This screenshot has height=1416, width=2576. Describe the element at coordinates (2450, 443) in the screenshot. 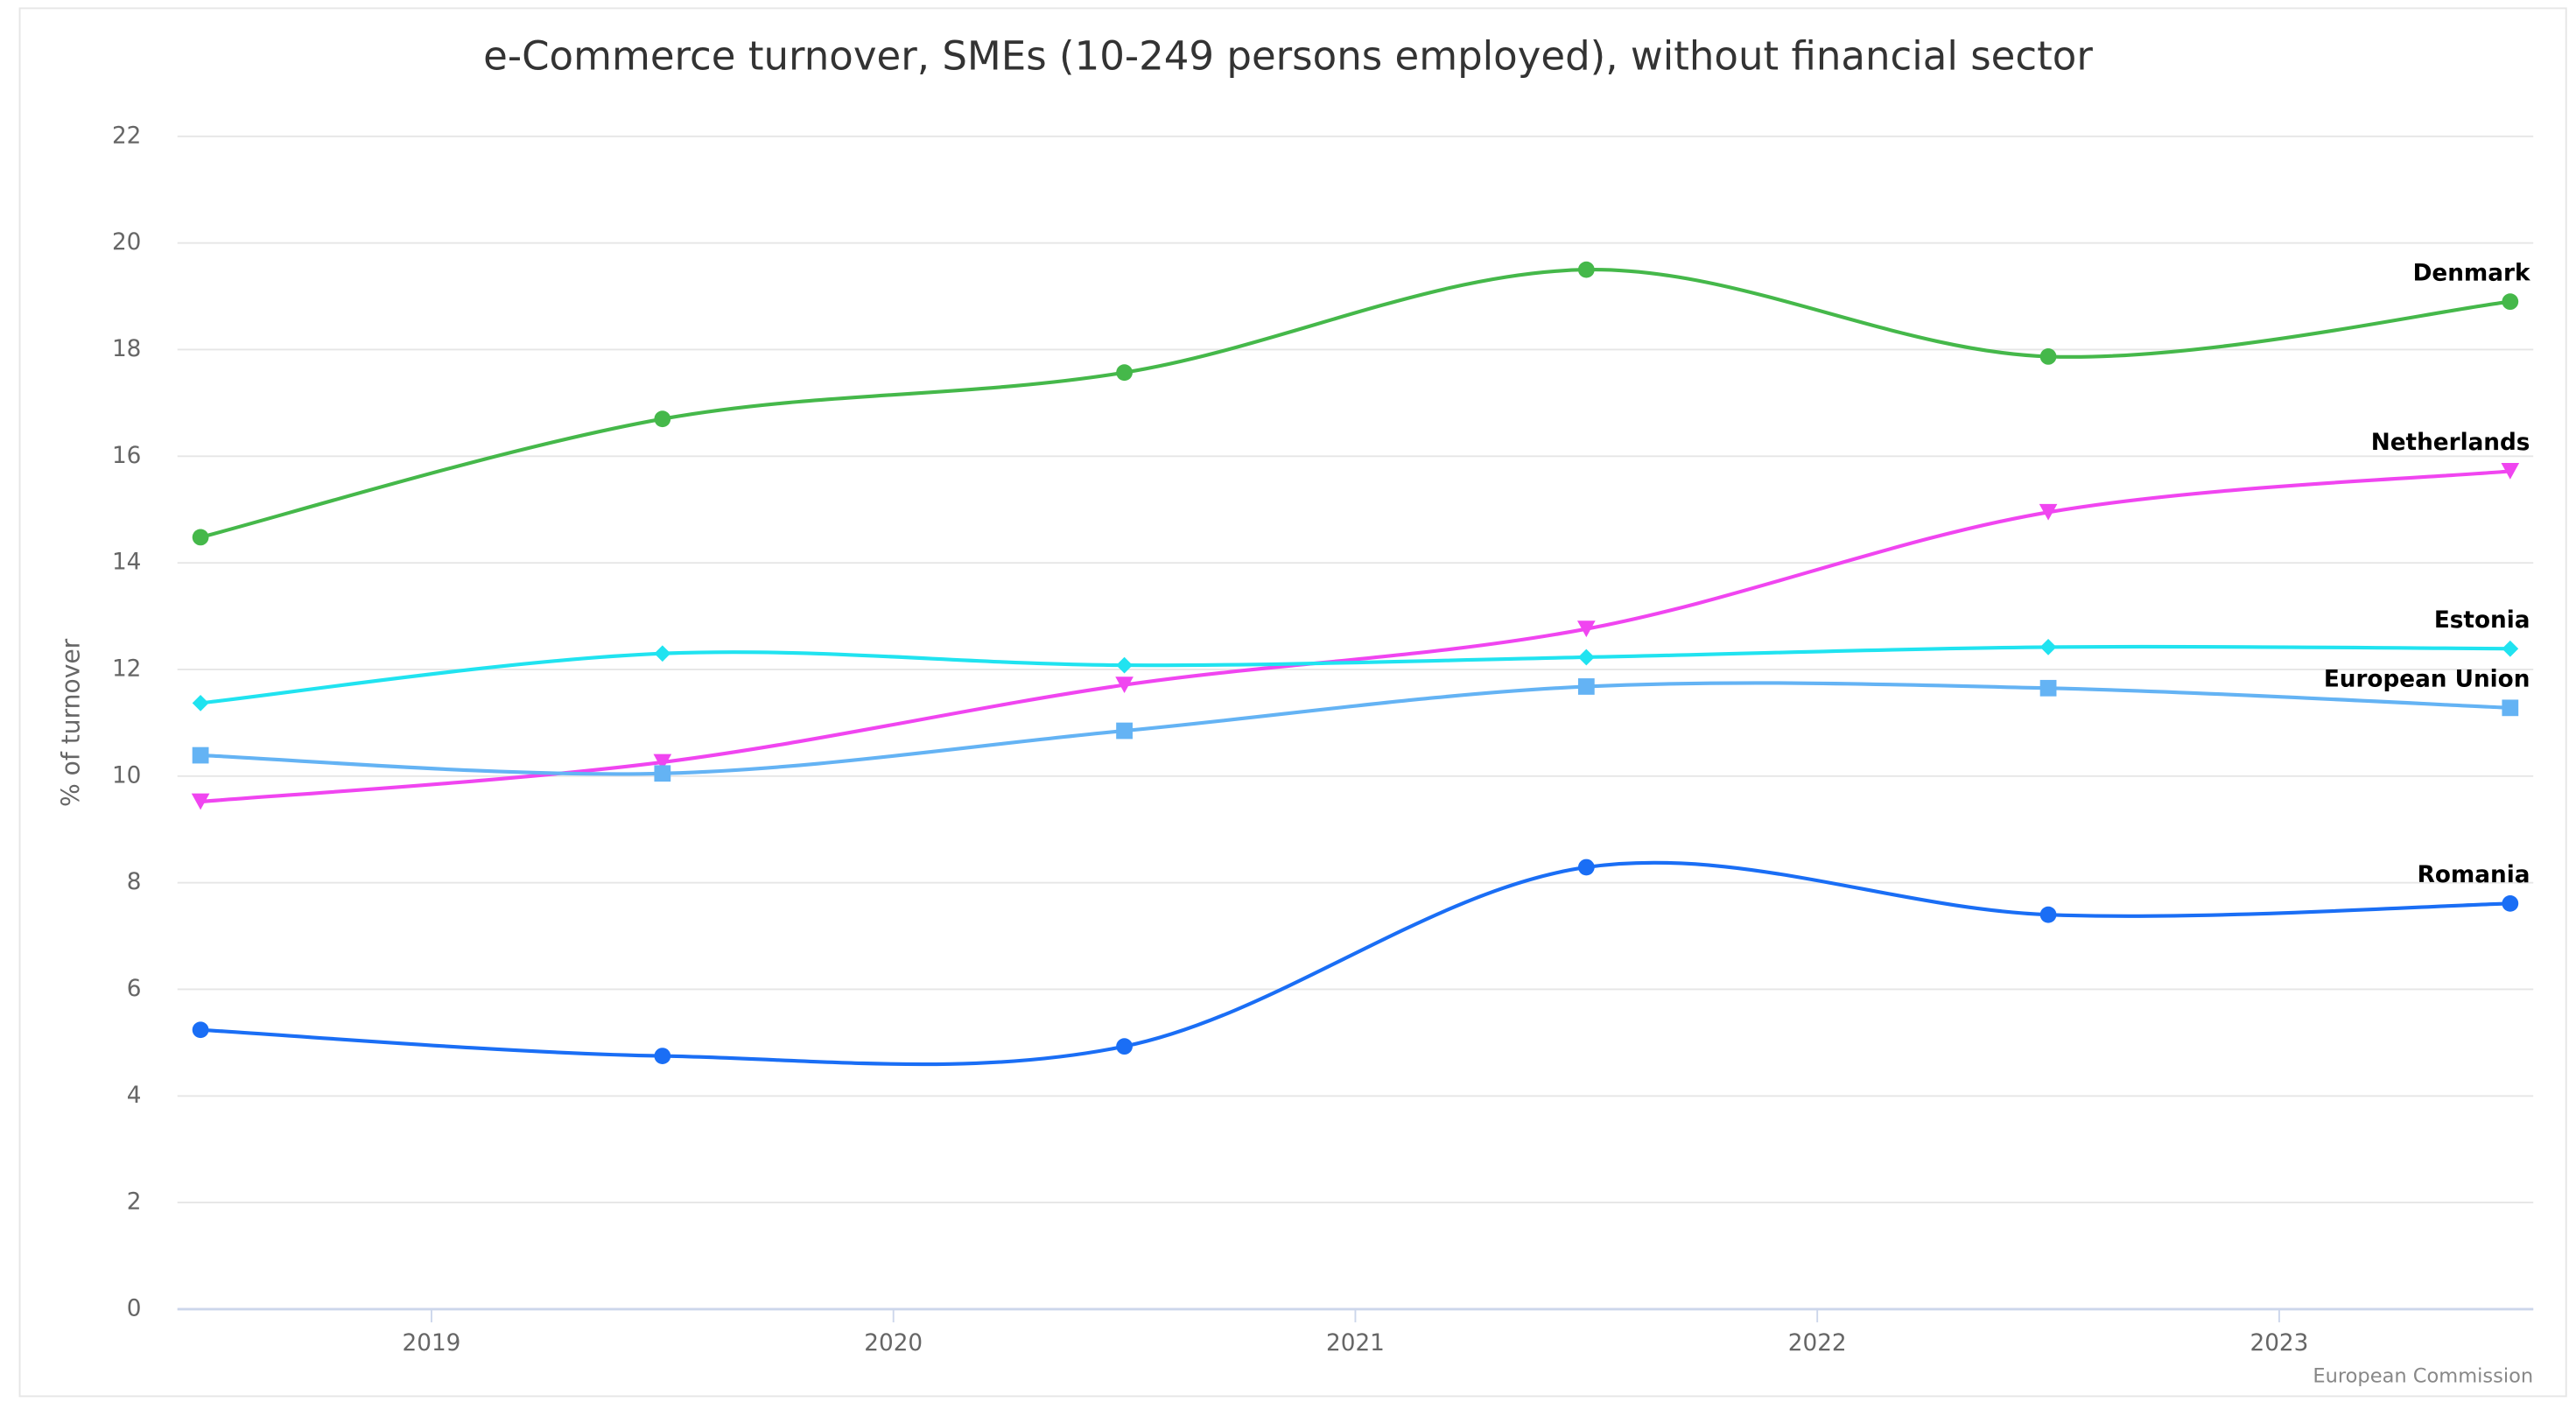

I see `series-label: Netherlands` at that location.